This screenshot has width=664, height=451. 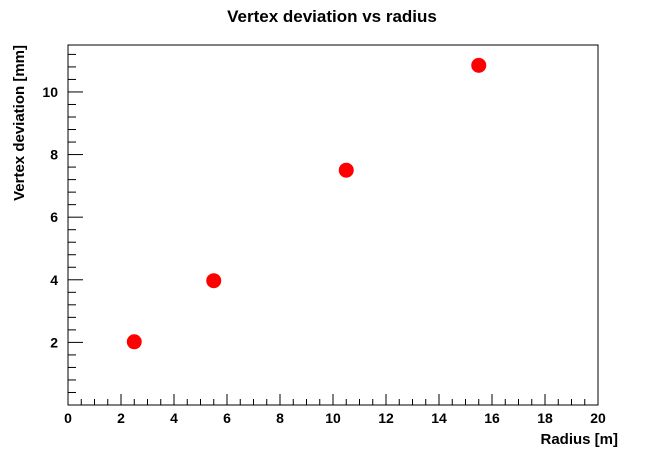 What do you see at coordinates (280, 418) in the screenshot?
I see `x-tick-label: 8` at bounding box center [280, 418].